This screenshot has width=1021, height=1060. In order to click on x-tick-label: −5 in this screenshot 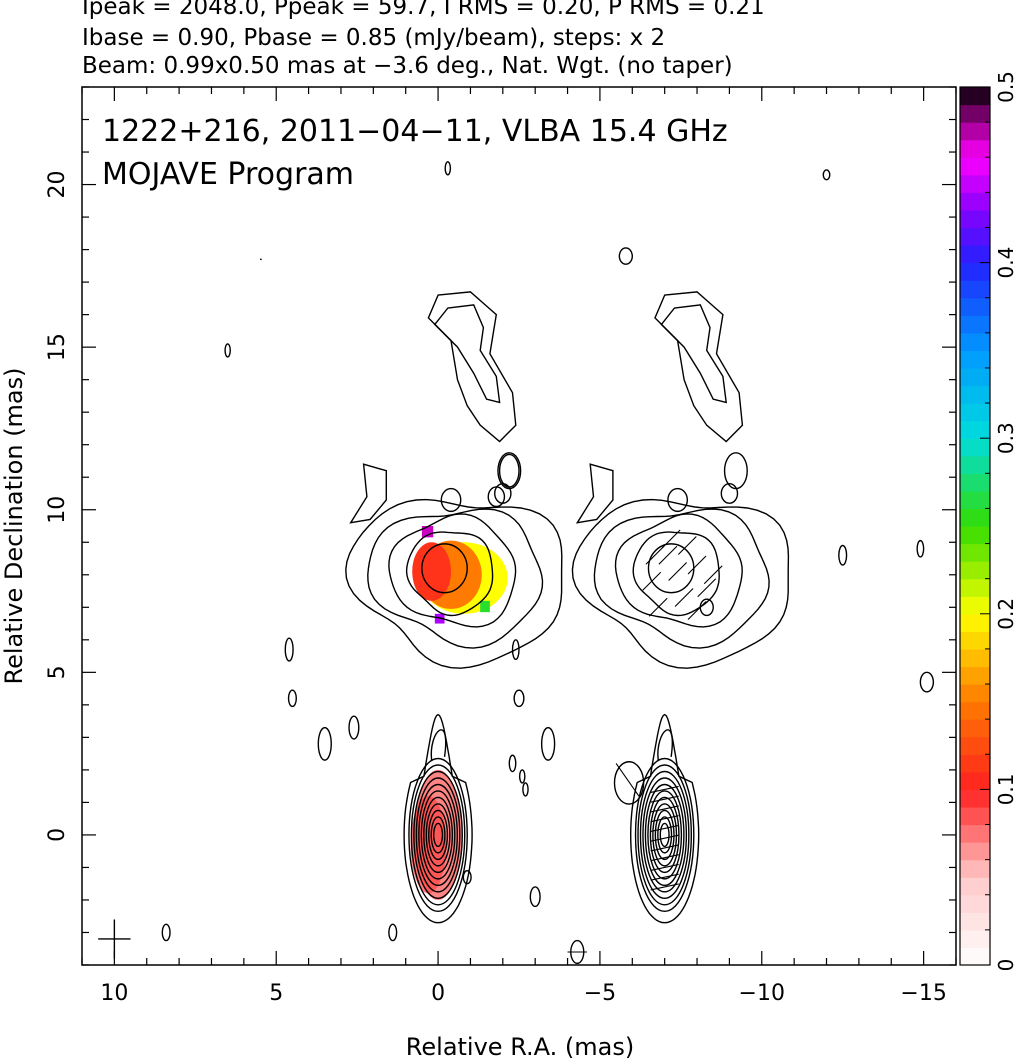, I will do `click(600, 993)`.